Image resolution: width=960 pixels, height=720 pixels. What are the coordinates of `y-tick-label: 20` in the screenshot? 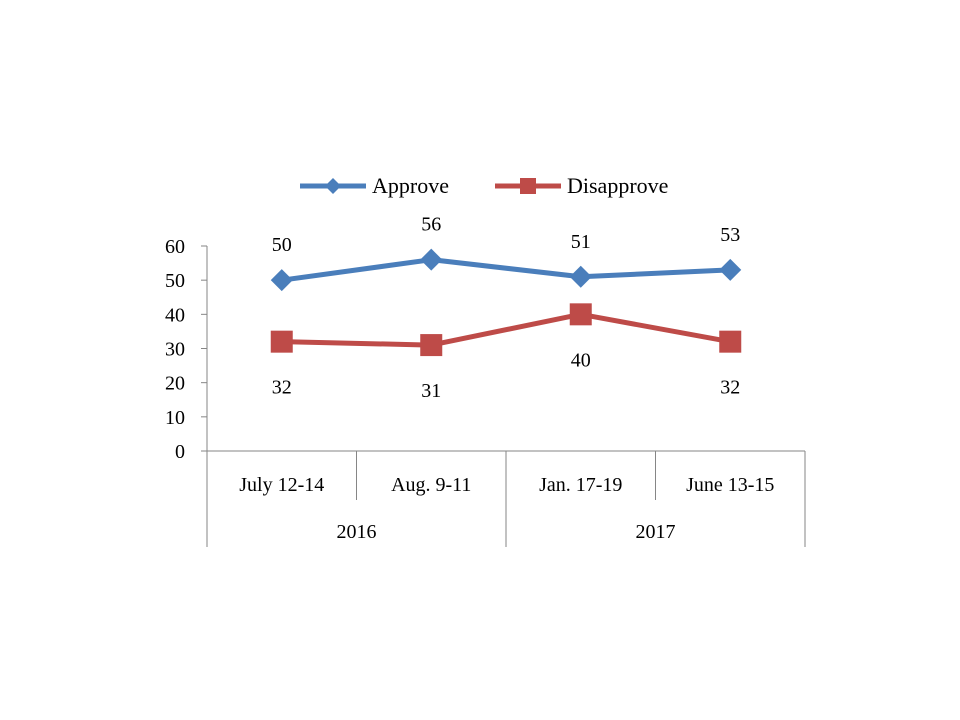 It's located at (175, 384).